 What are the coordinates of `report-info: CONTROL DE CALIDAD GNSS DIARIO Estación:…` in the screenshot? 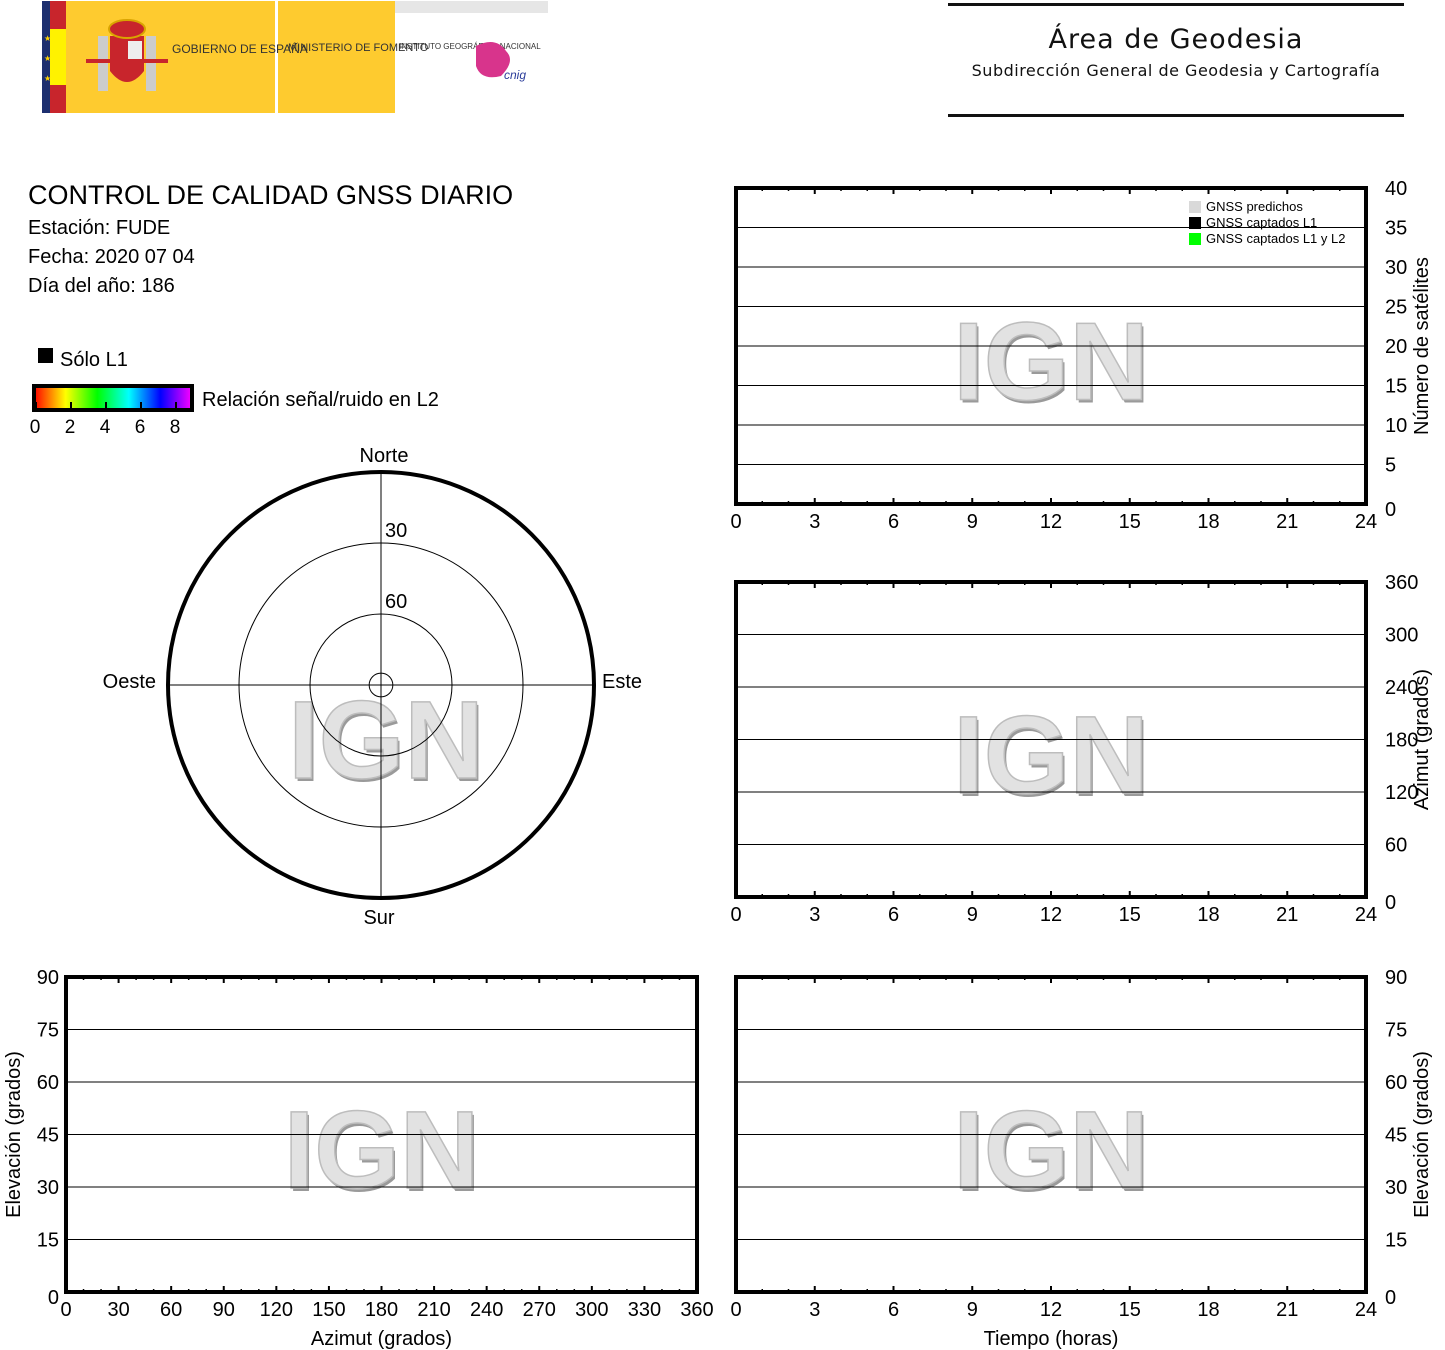 It's located at (270, 239).